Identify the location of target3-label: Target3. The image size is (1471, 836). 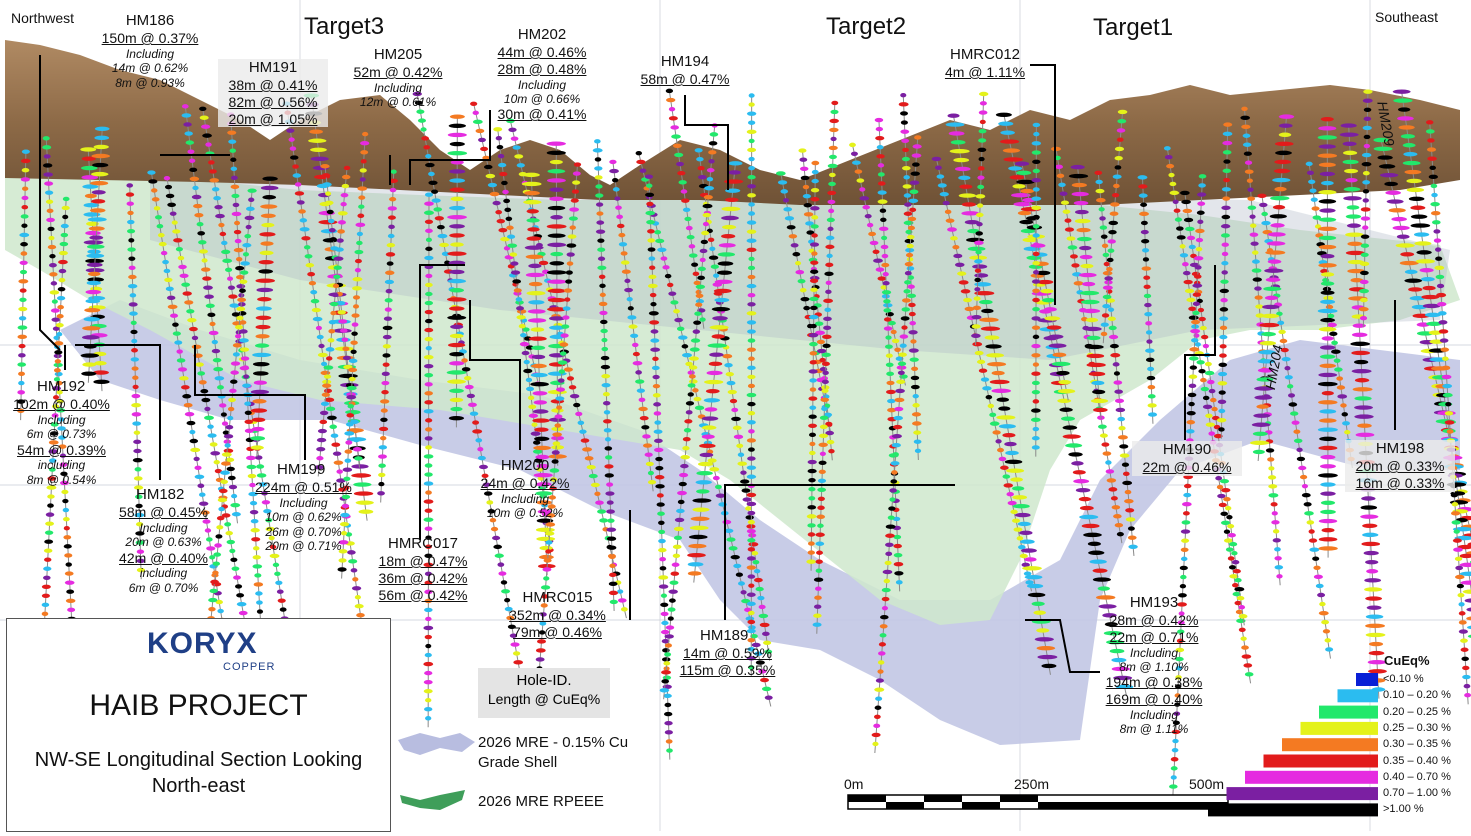
(344, 27).